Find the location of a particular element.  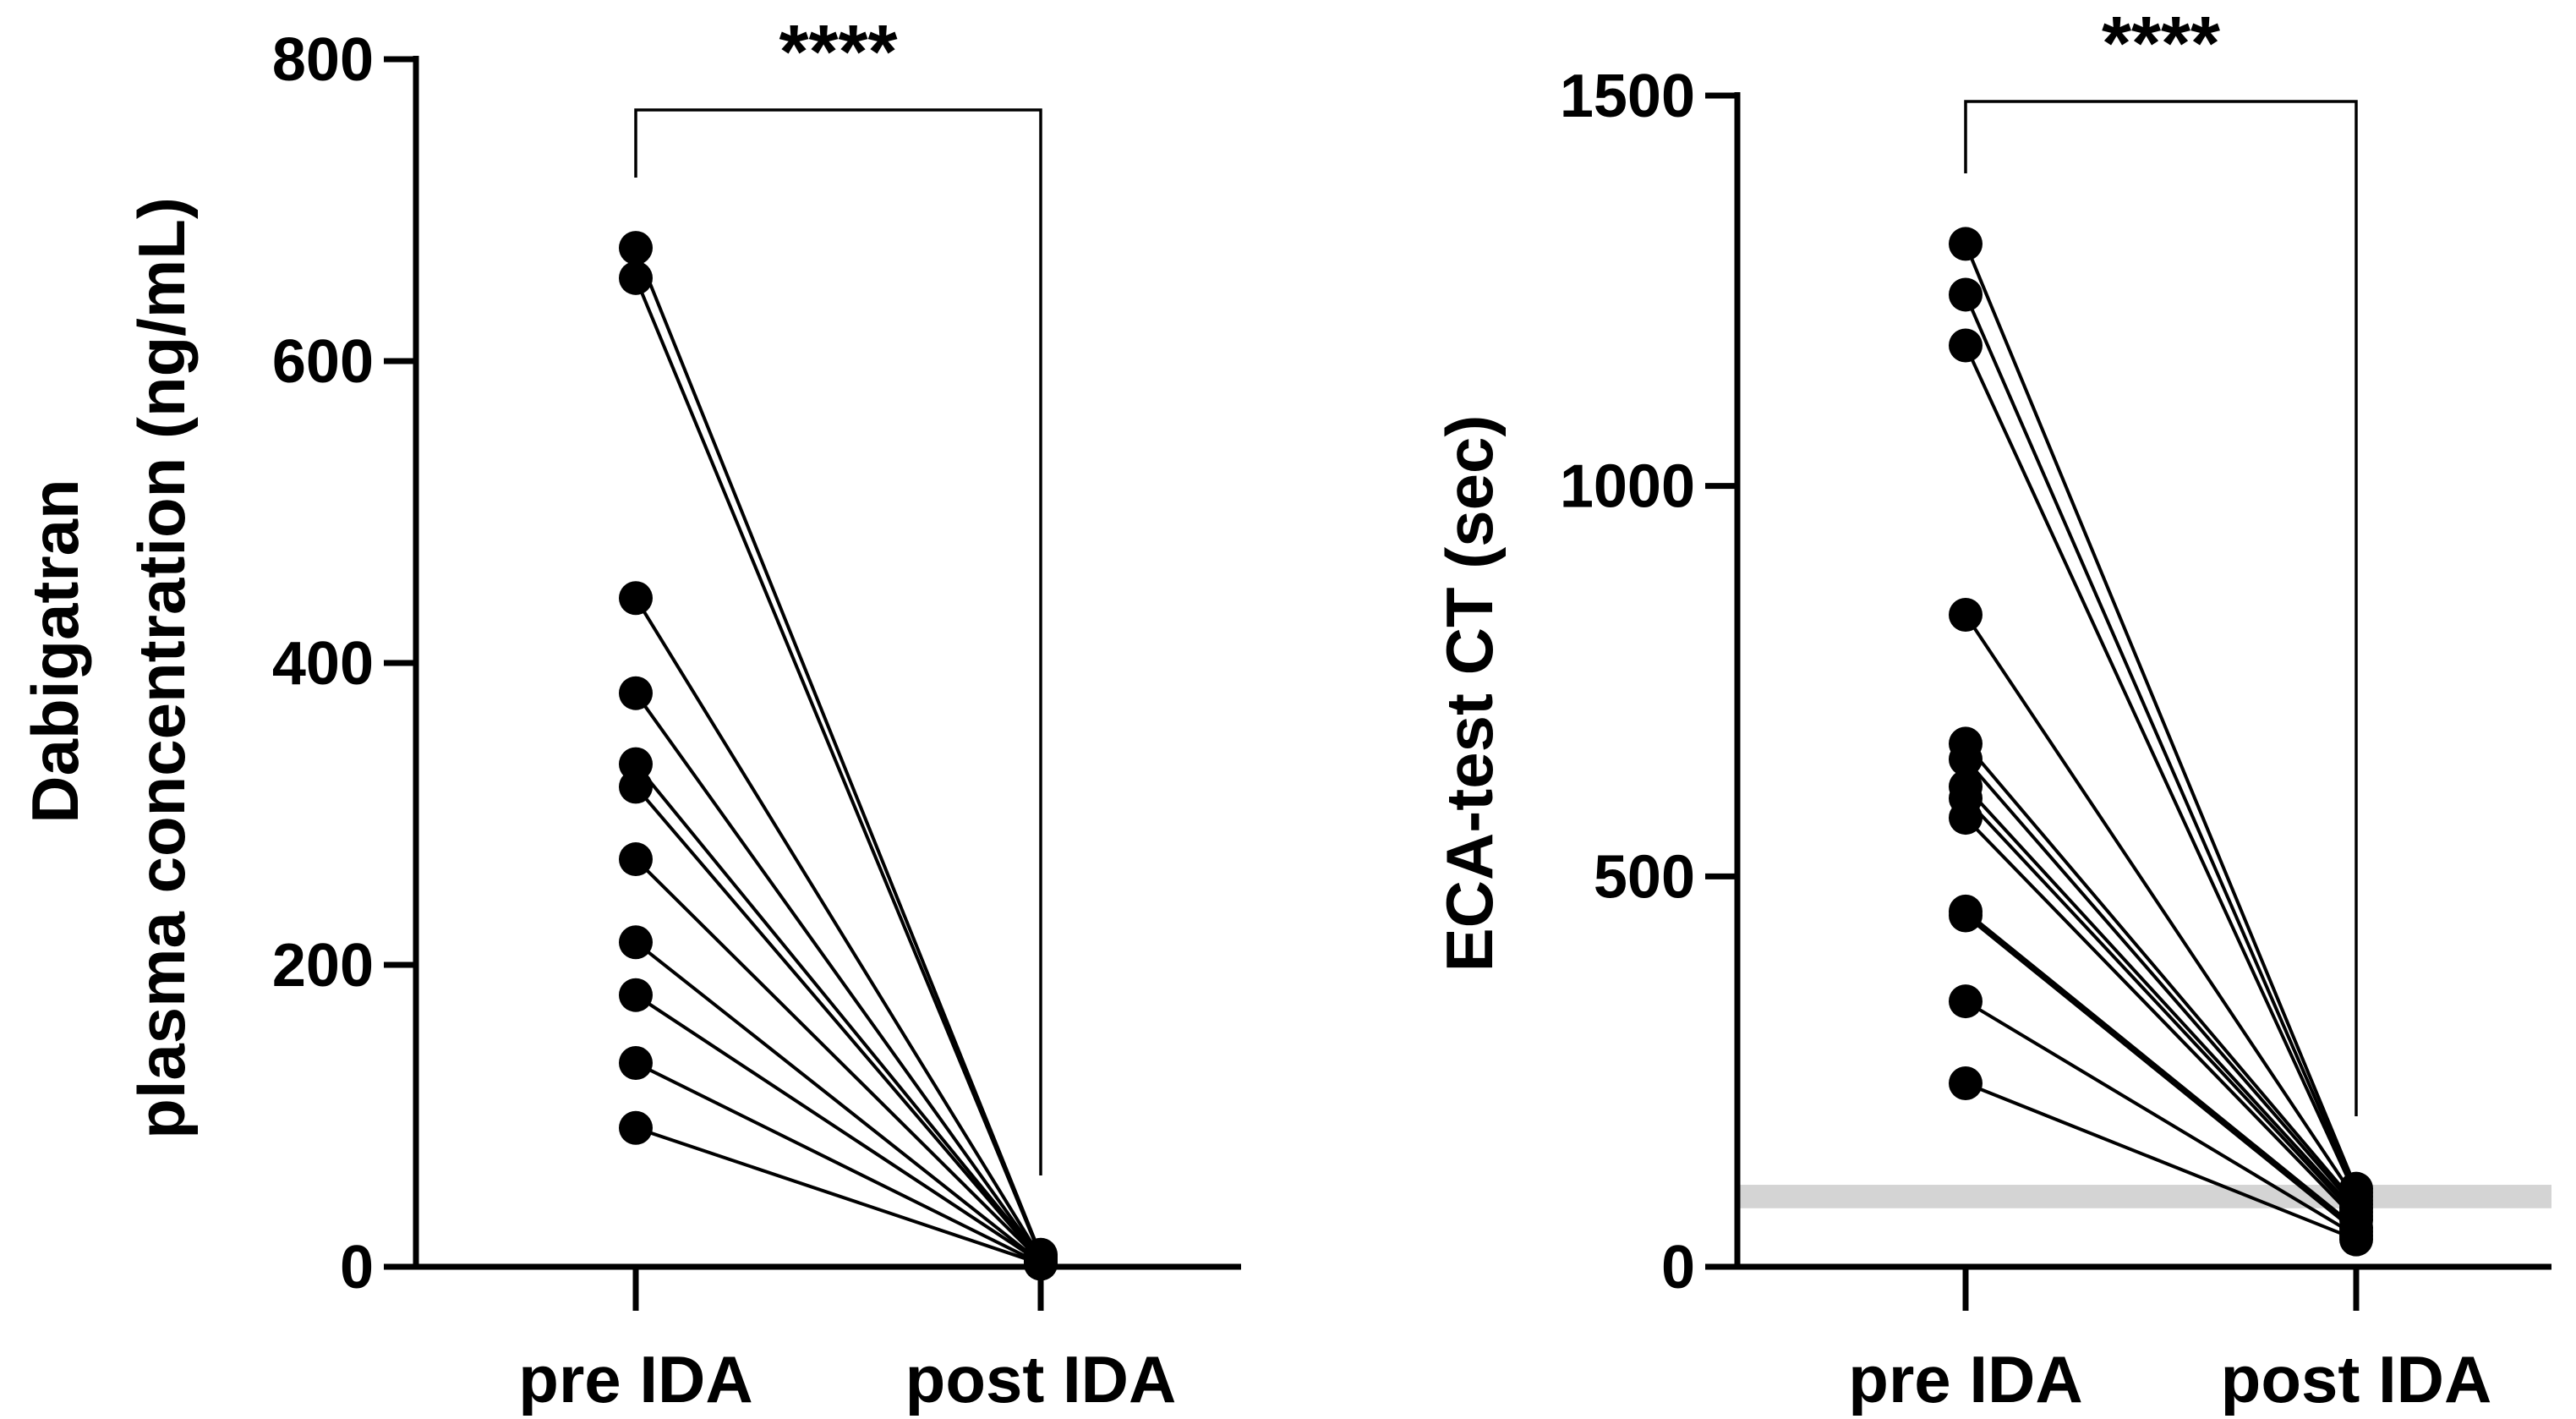

y-axis-title-line1: Dabigatran is located at coordinates (55, 651).